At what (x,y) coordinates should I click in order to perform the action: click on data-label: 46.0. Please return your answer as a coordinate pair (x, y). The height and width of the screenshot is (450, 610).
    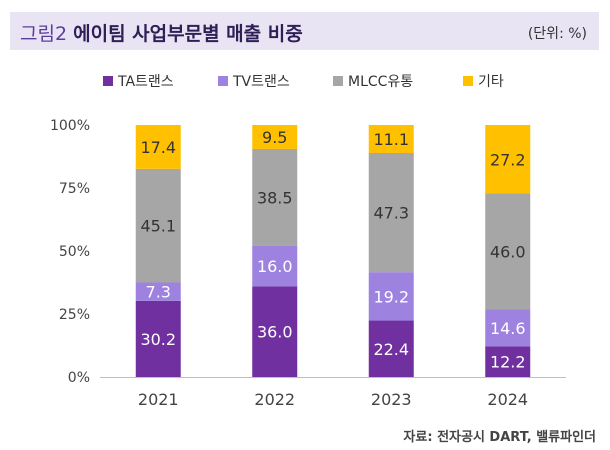
    Looking at the image, I should click on (508, 252).